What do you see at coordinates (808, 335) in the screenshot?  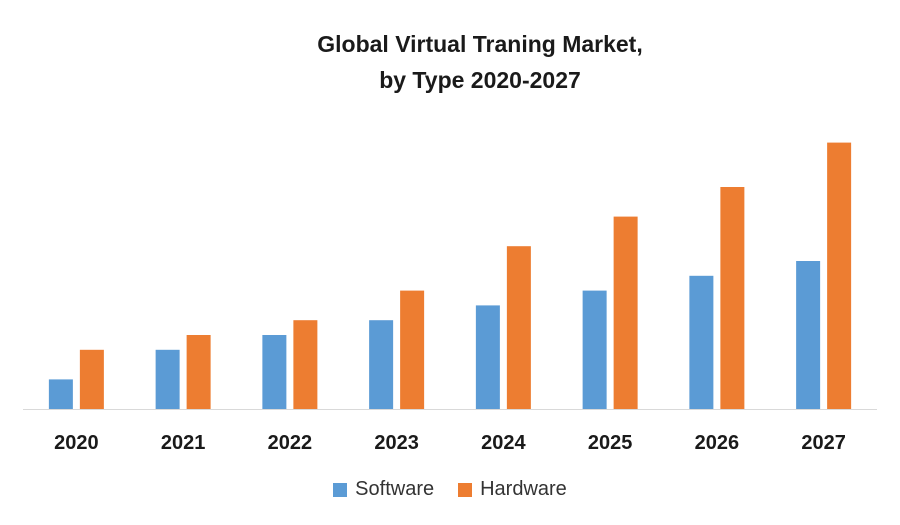 I see `bar-software-2027` at bounding box center [808, 335].